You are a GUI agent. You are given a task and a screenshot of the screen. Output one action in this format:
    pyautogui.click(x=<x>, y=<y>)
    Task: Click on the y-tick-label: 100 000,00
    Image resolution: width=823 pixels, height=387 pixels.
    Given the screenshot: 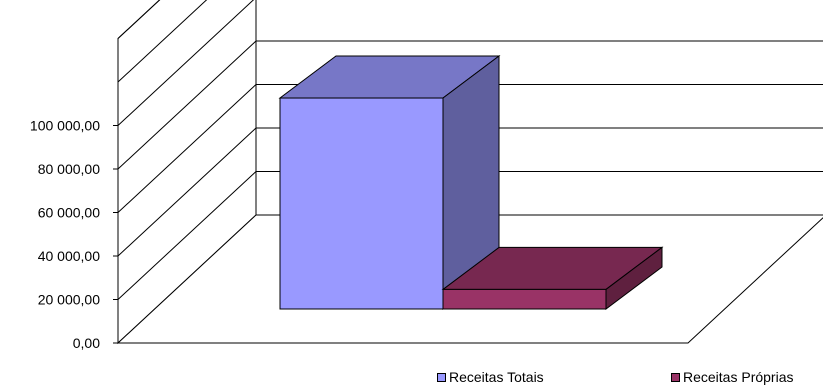 What is the action you would take?
    pyautogui.click(x=65, y=126)
    